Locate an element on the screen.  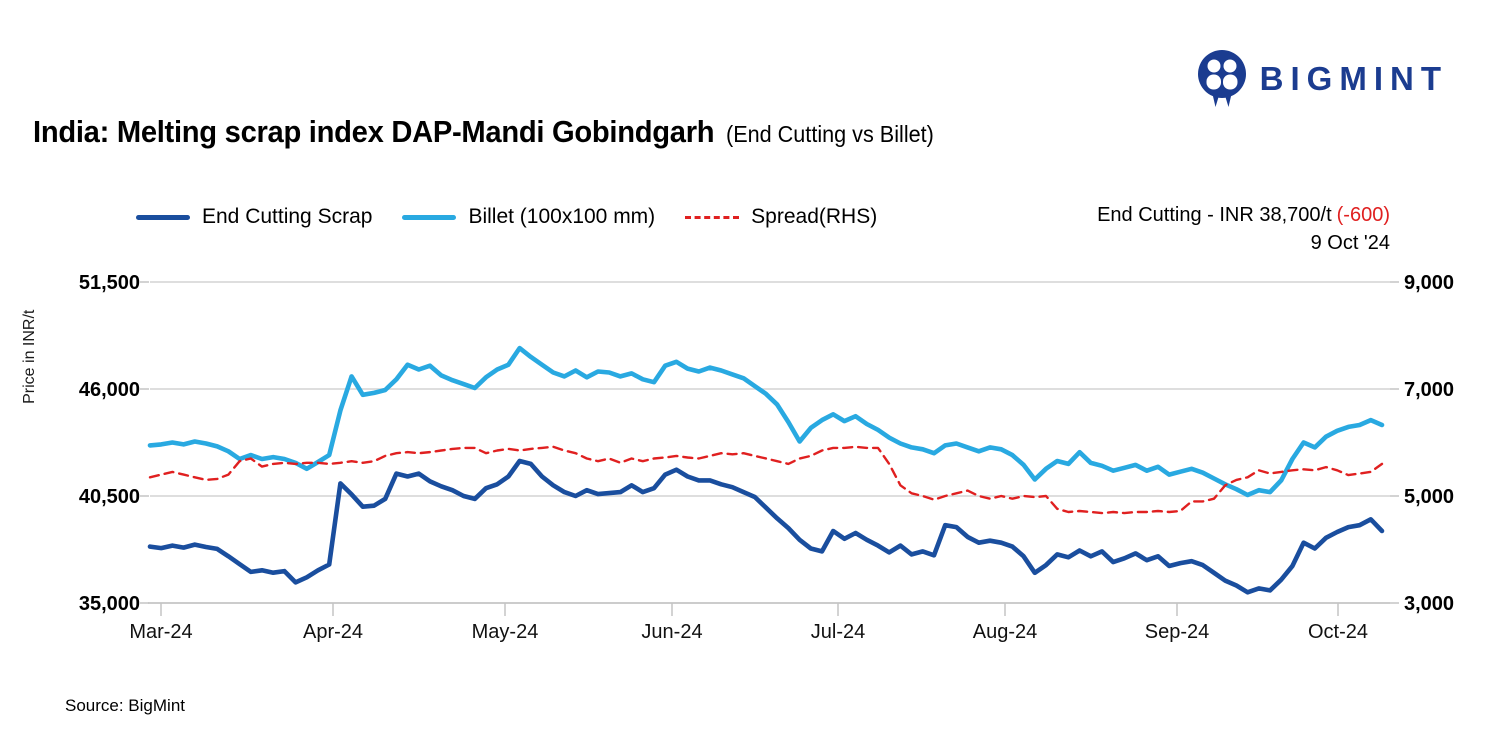
bigmint-logo-icon is located at coordinates (1221, 78).